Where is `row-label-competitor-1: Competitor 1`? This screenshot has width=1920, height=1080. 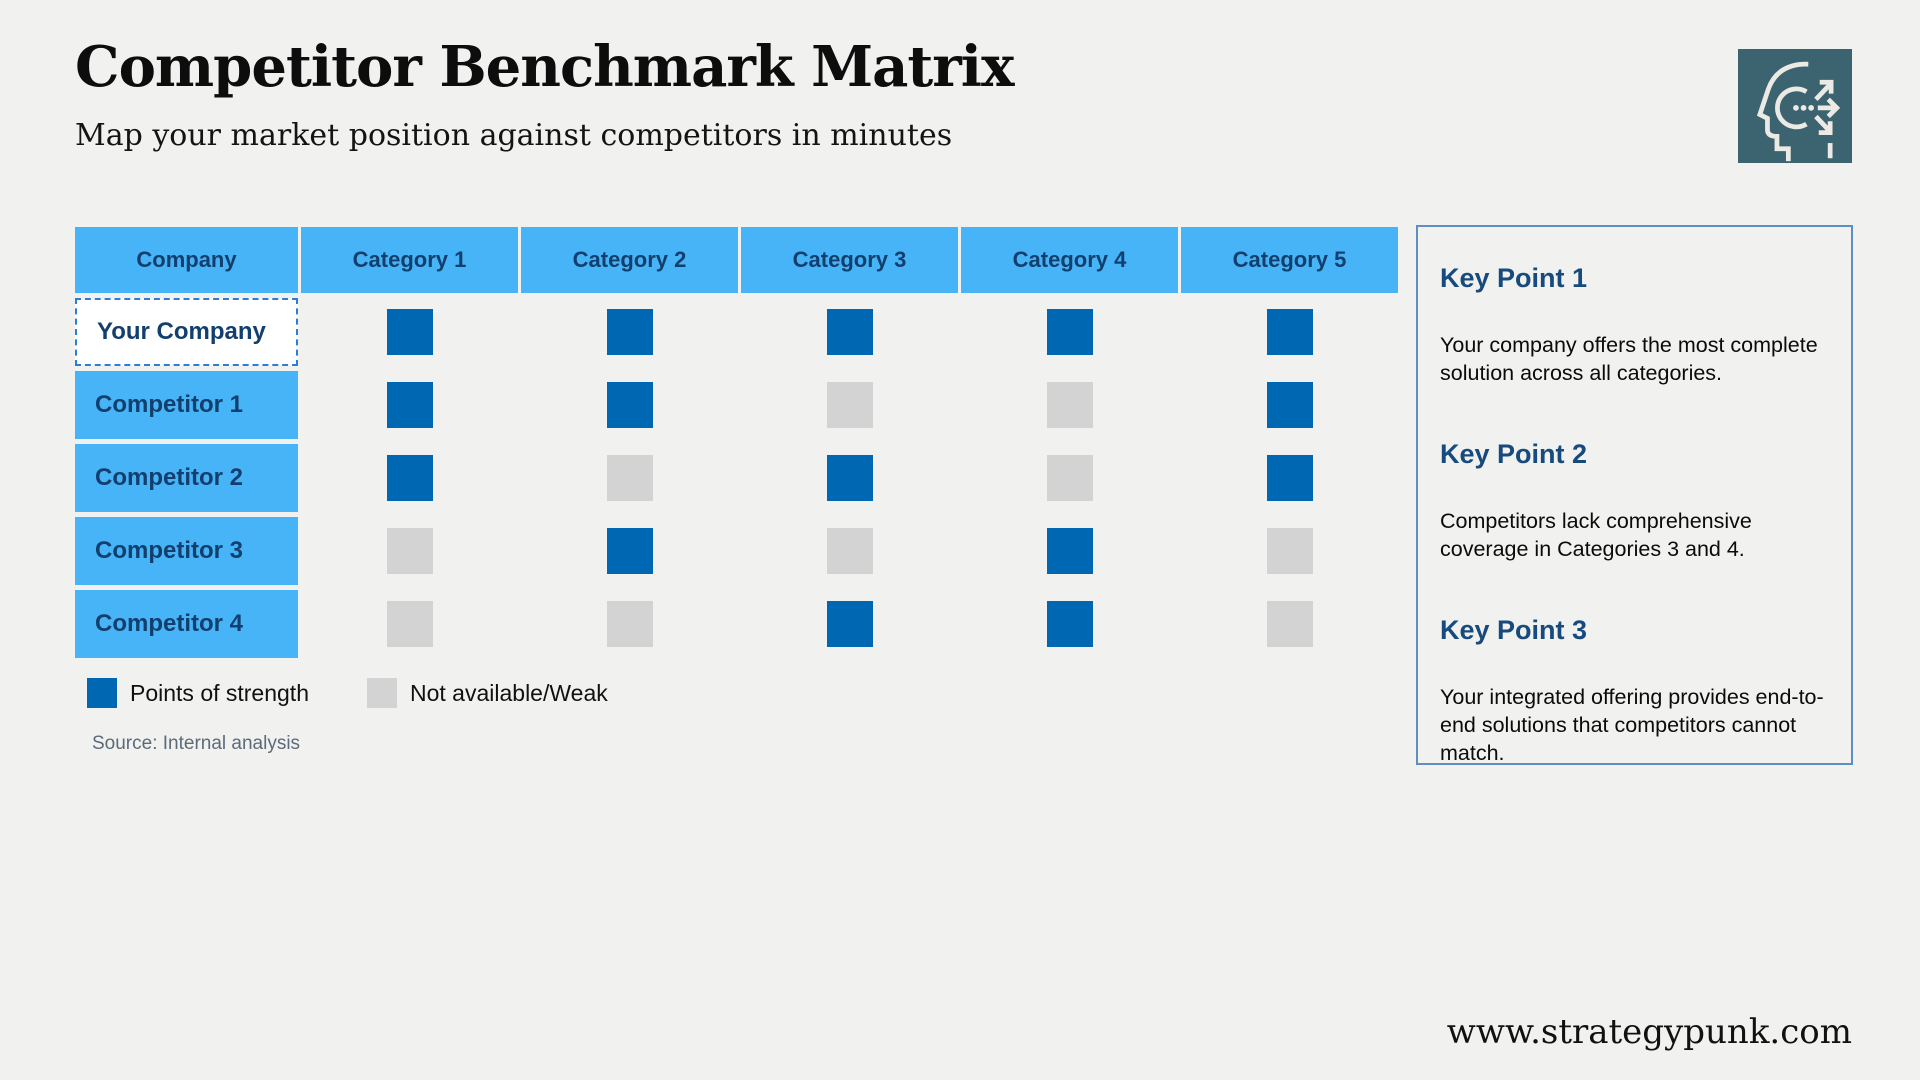
row-label-competitor-1: Competitor 1 is located at coordinates (186, 405).